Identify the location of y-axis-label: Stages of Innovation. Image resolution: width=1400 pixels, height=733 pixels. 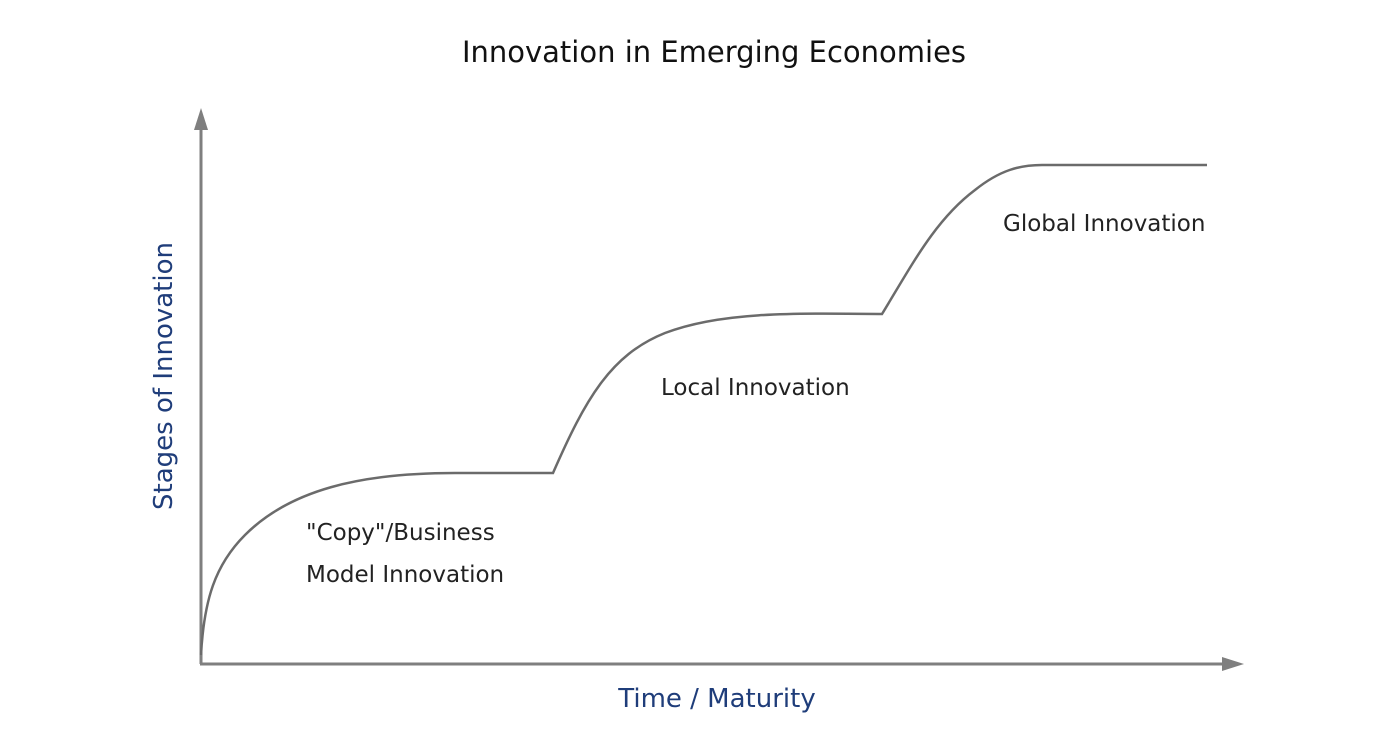
(164, 376).